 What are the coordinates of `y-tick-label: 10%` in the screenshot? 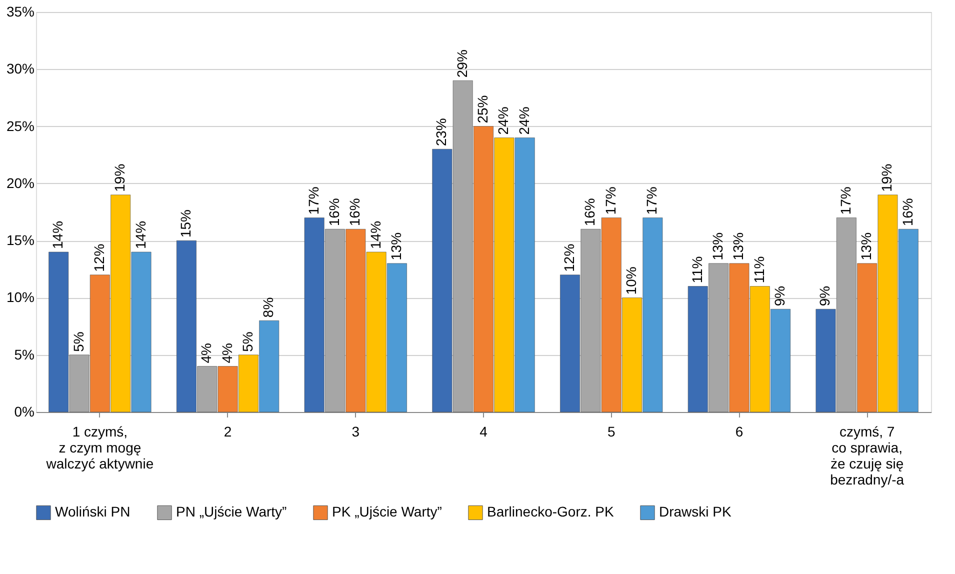 It's located at (20, 297).